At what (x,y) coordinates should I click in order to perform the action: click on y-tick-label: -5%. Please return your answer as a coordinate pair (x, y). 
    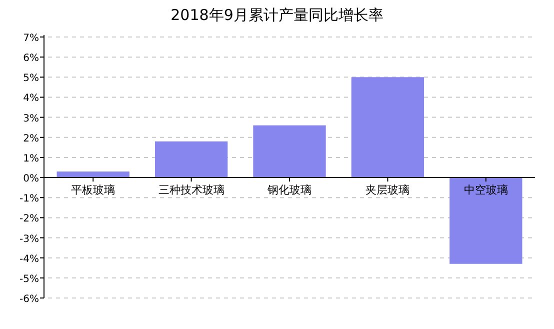
    Looking at the image, I should click on (29, 279).